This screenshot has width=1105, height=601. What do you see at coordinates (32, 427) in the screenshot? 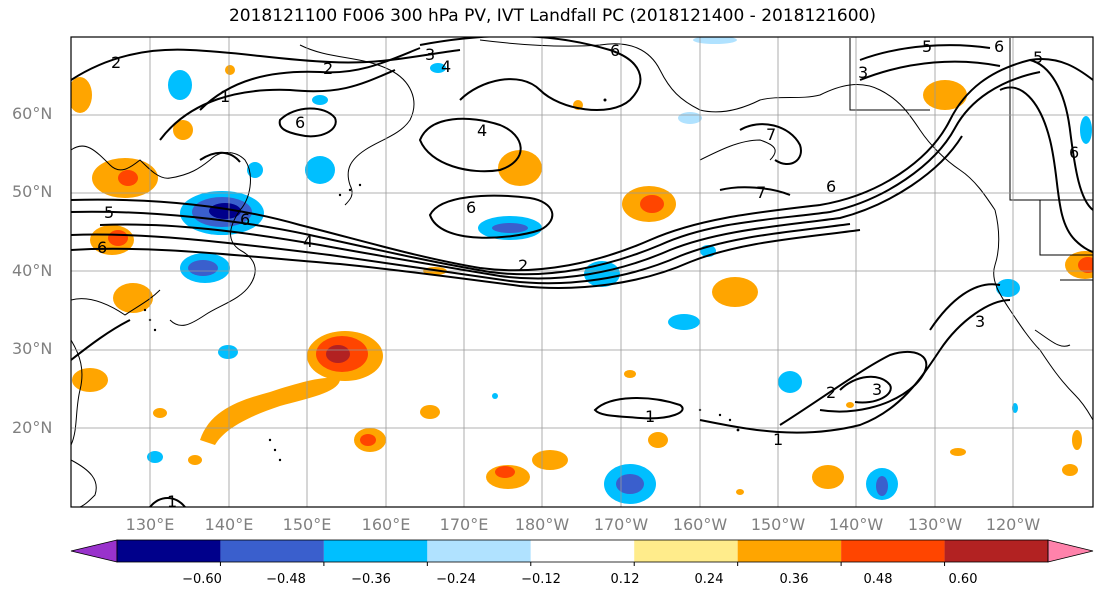
I see `lat-label: 20°N` at bounding box center [32, 427].